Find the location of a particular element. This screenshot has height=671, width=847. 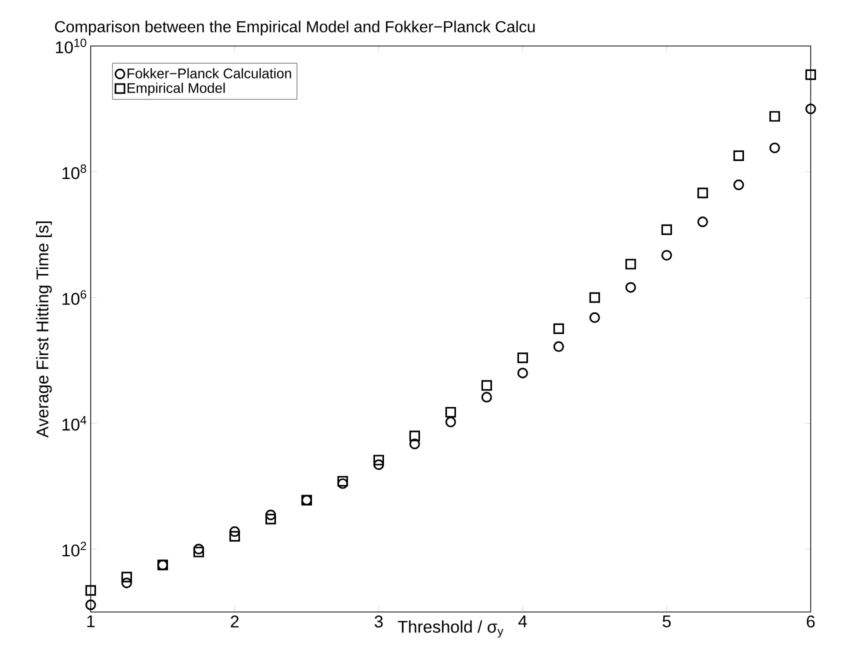

x-tick-label: 5 is located at coordinates (666, 622).